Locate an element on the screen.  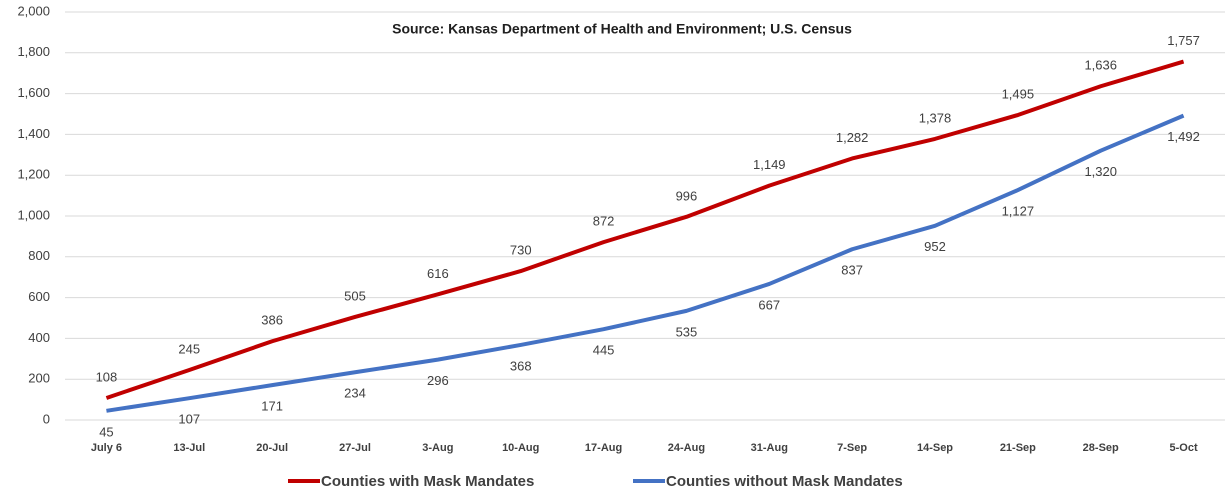
x-tick-label: 14-Sep is located at coordinates (935, 448).